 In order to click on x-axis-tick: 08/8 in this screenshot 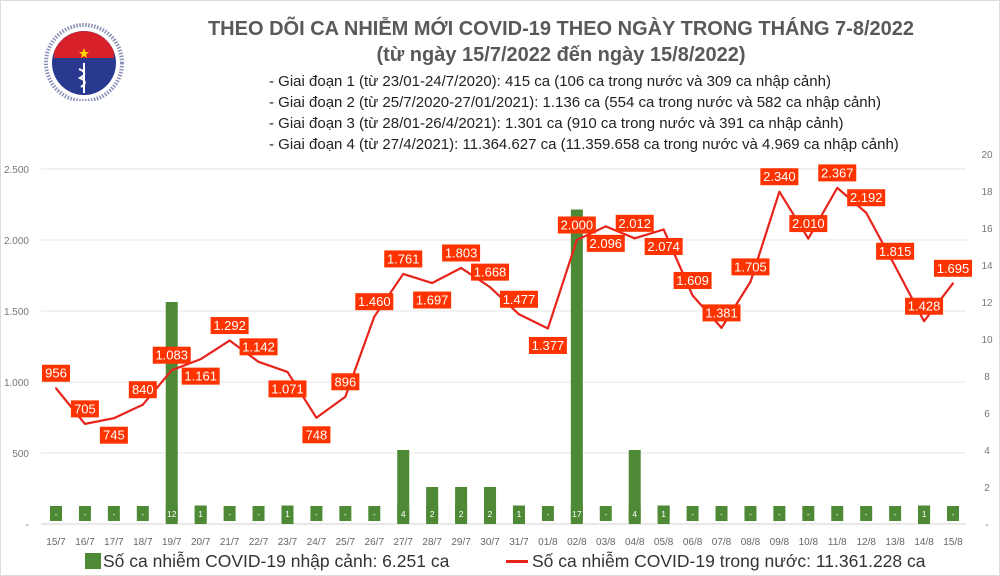, I will do `click(751, 542)`.